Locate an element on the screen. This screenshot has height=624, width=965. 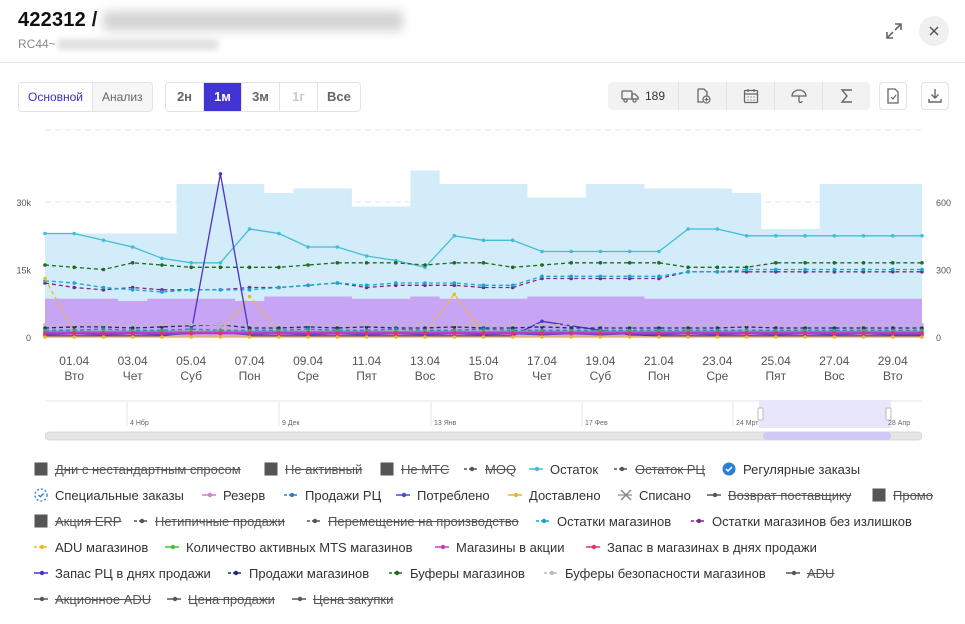
legend-item: Специальные заказы is located at coordinates (109, 495).